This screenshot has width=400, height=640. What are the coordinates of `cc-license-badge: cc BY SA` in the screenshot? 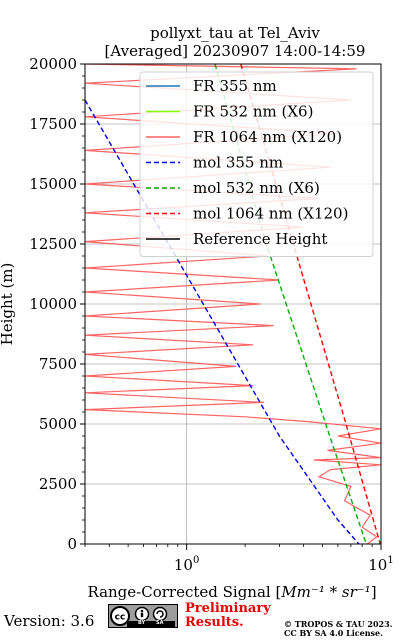 It's located at (143, 616).